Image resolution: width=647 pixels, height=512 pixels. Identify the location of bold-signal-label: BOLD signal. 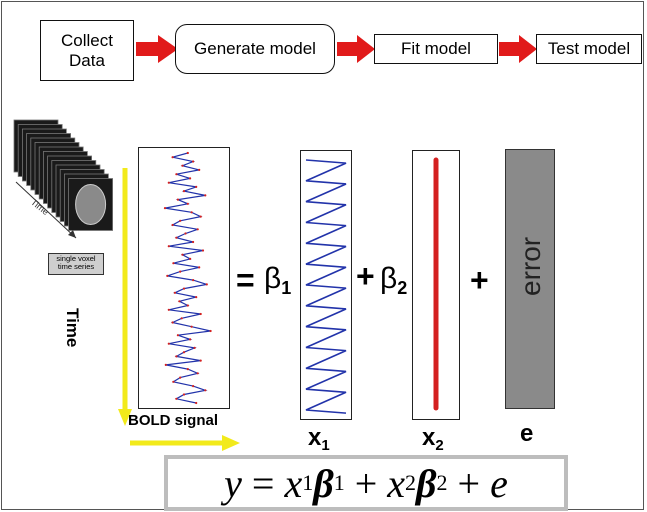
(173, 420).